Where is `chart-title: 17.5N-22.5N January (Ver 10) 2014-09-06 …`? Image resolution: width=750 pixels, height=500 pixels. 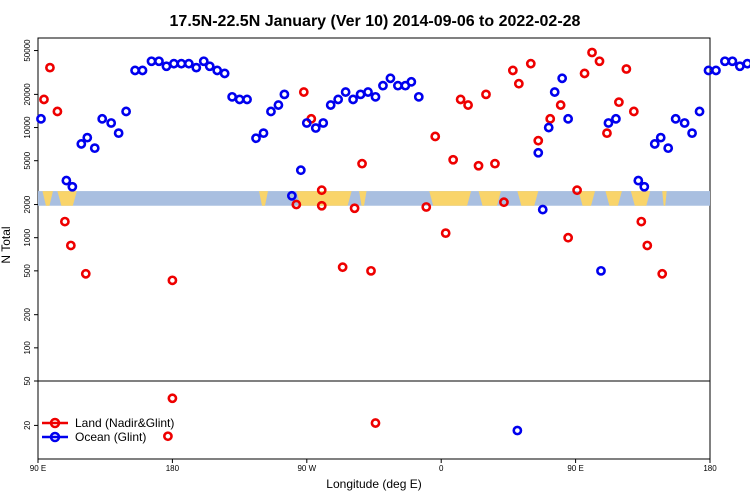 chart-title: 17.5N-22.5N January (Ver 10) 2014-09-06 … is located at coordinates (375, 21).